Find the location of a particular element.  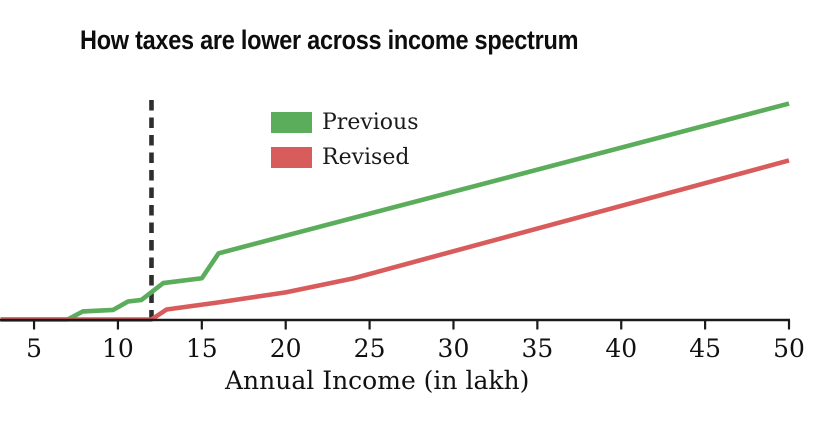

x-tick-label: 45 is located at coordinates (705, 348).